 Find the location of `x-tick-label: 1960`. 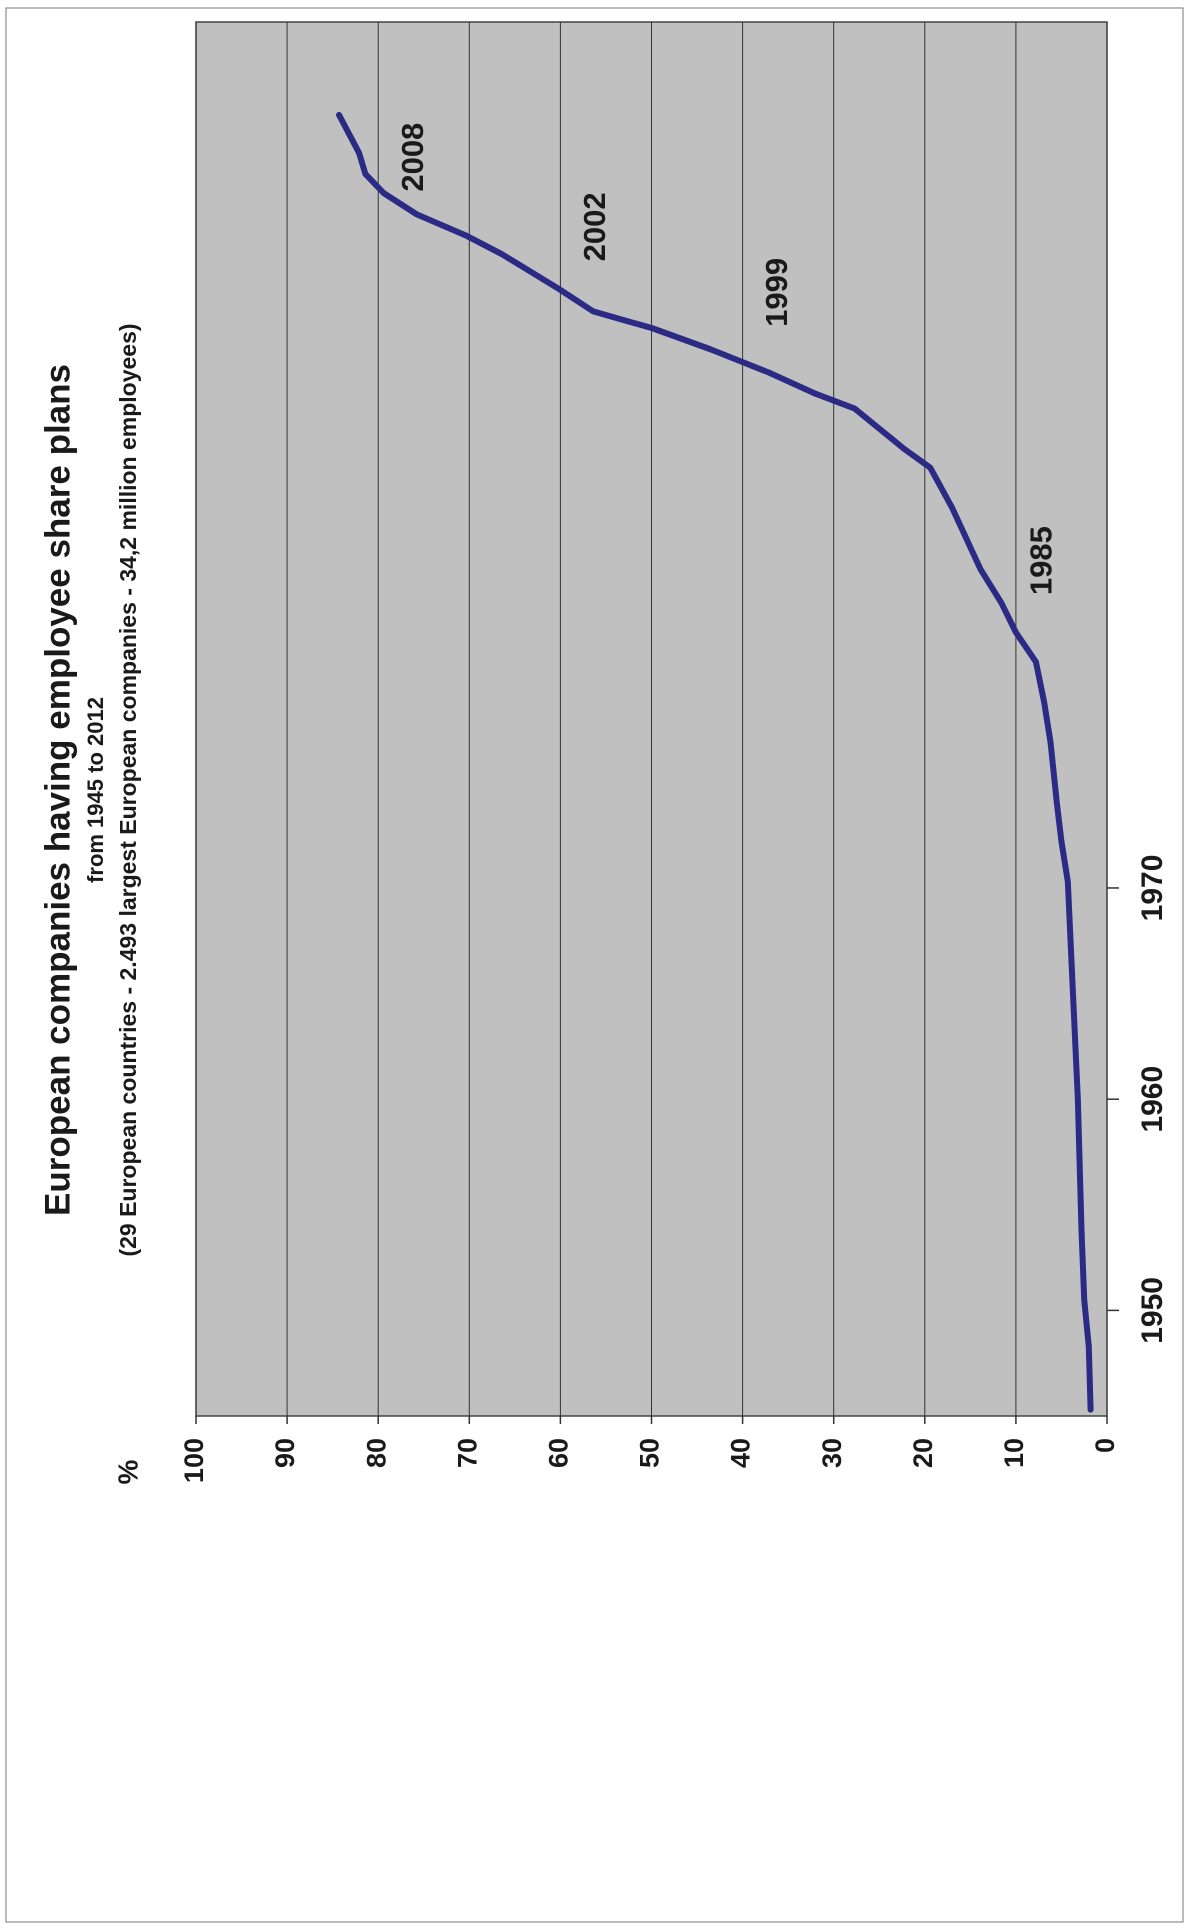

x-tick-label: 1960 is located at coordinates (1152, 1099).